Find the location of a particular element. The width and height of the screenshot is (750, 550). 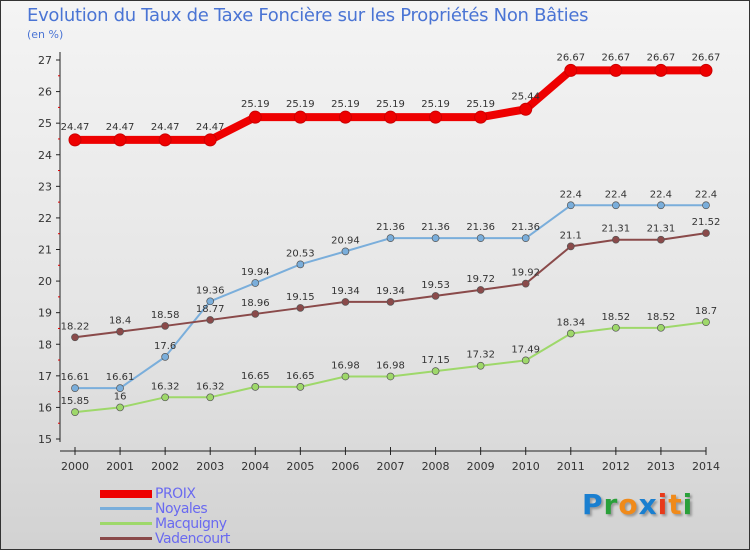

data-label: 17.32 is located at coordinates (480, 355).